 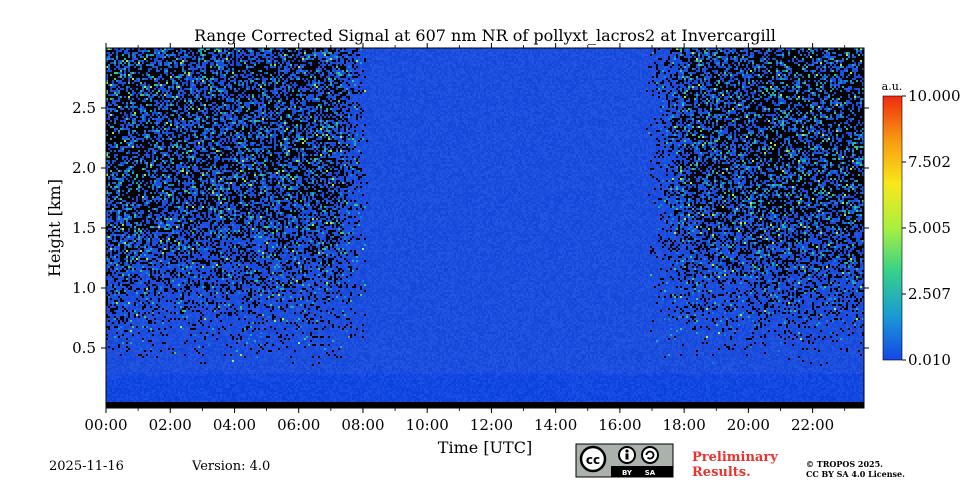 What do you see at coordinates (485, 447) in the screenshot?
I see `x-axis-label: Time [UTC]` at bounding box center [485, 447].